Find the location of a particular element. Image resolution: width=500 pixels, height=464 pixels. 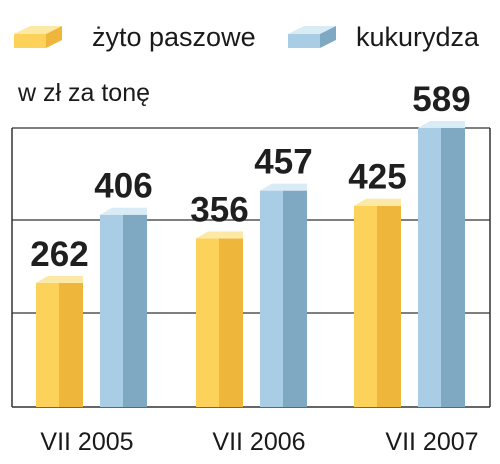

legend-swatch-rye is located at coordinates (38, 37).